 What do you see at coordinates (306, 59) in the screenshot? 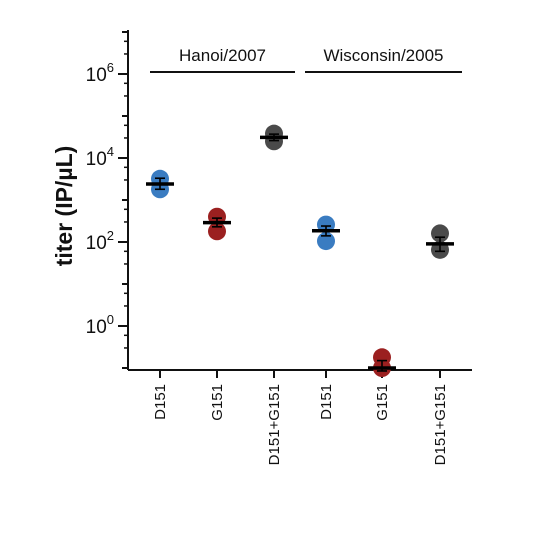
I see `group-labels: Hanoi/2007 Wisconsin/2005` at bounding box center [306, 59].